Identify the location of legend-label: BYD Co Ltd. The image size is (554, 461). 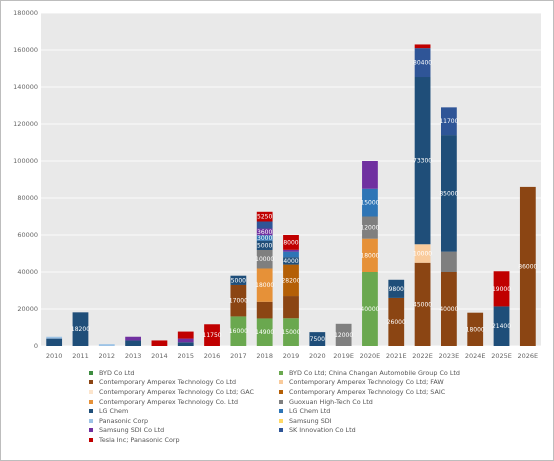
(117, 372).